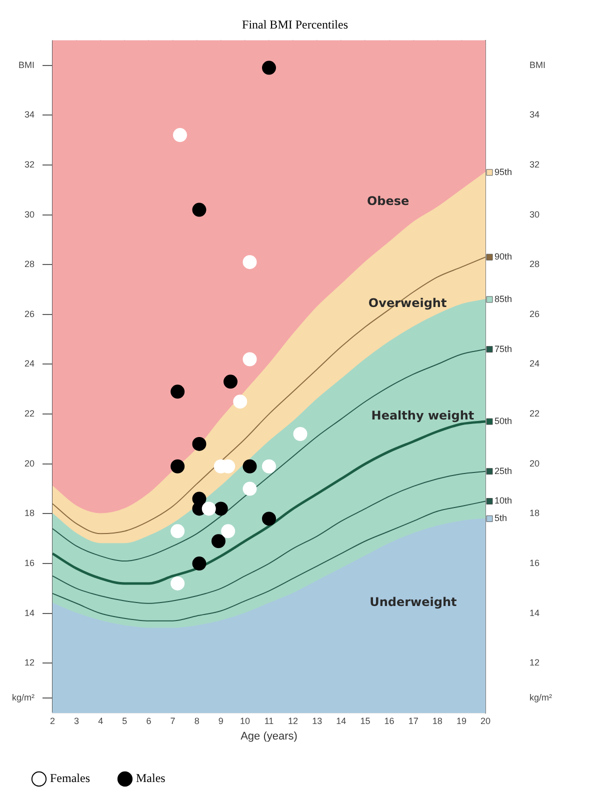 Image resolution: width=590 pixels, height=795 pixels. Describe the element at coordinates (29, 264) in the screenshot. I see `y2-tick-label: 28` at that location.